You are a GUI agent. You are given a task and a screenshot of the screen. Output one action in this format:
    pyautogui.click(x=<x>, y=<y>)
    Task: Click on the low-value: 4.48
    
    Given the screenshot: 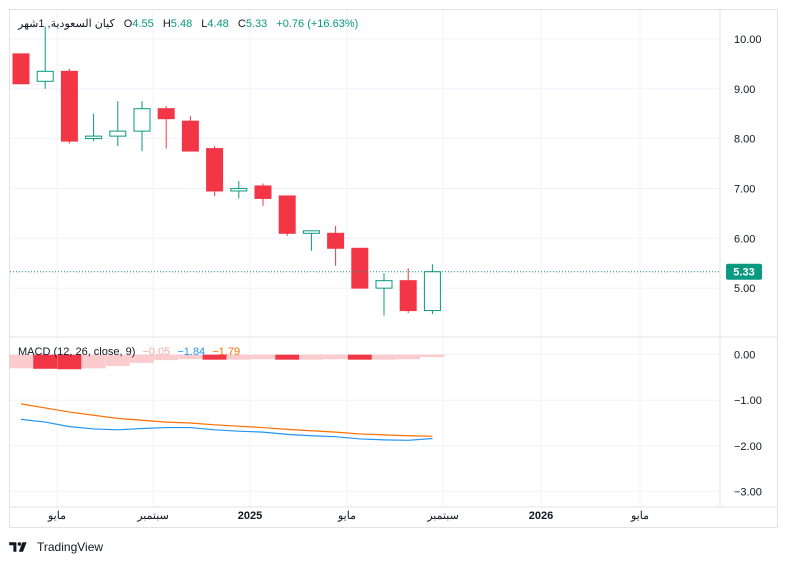 What is the action you would take?
    pyautogui.click(x=218, y=24)
    